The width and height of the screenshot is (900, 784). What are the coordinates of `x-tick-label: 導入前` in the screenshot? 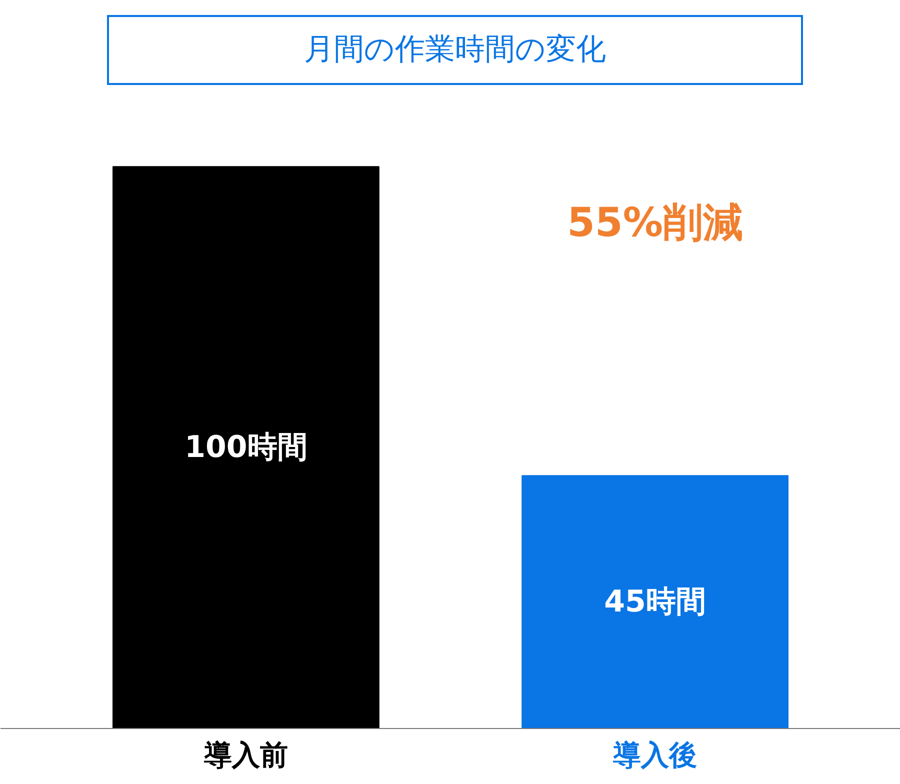 It's located at (245, 755).